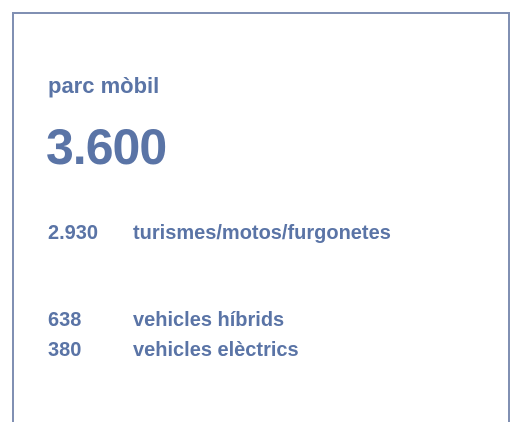 The image size is (527, 422). Describe the element at coordinates (65, 320) in the screenshot. I see `item-value: 638` at that location.